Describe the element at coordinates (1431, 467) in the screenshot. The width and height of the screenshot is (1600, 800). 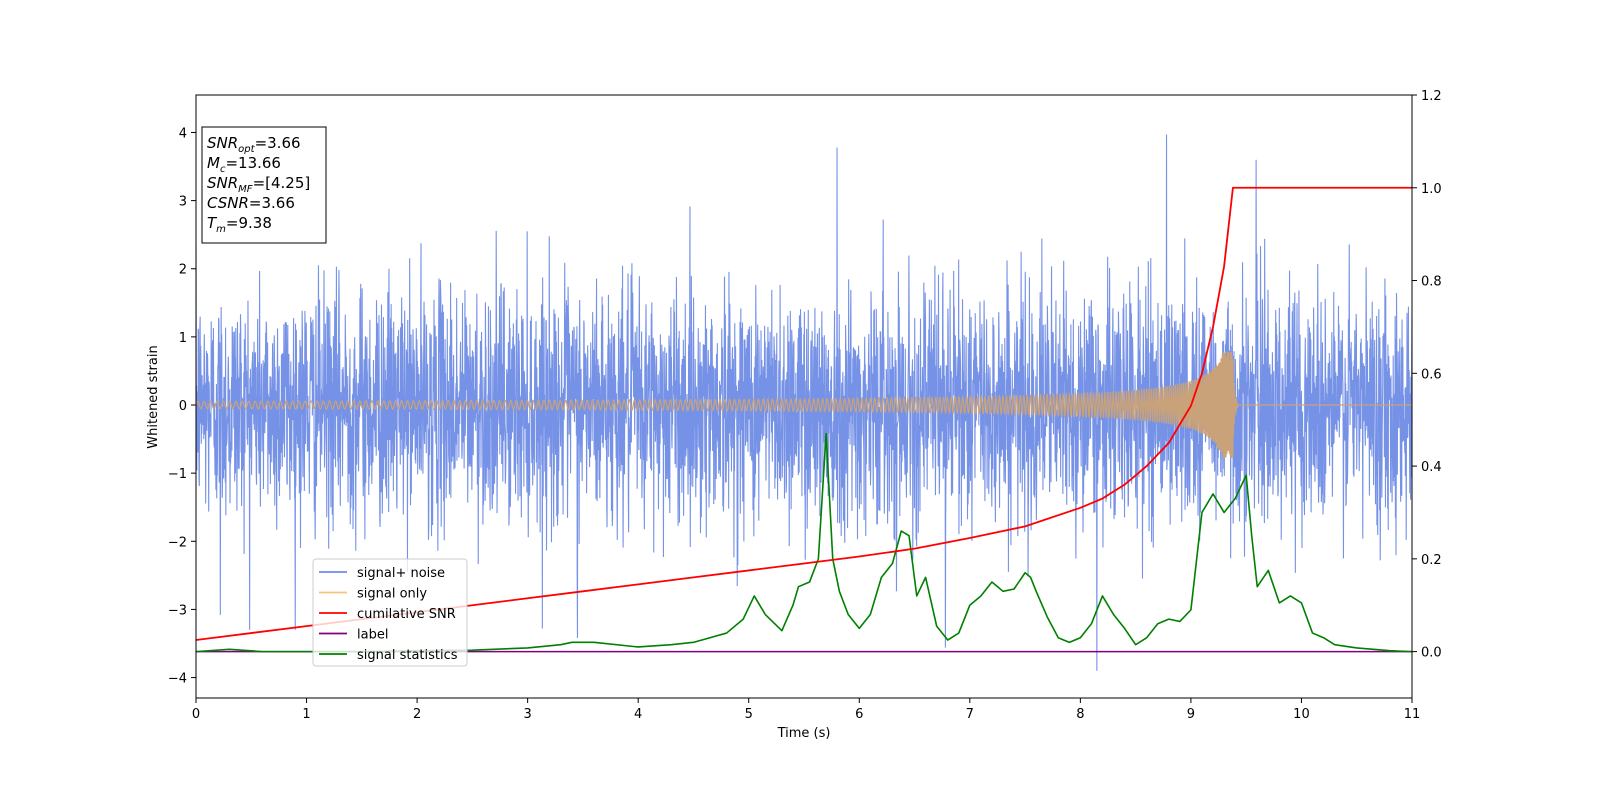
I see `y2-tick-label: 0.4` at that location.